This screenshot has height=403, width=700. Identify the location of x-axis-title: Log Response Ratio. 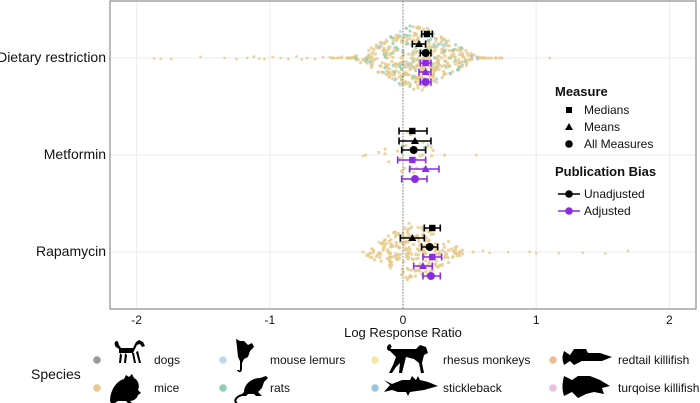
(403, 332).